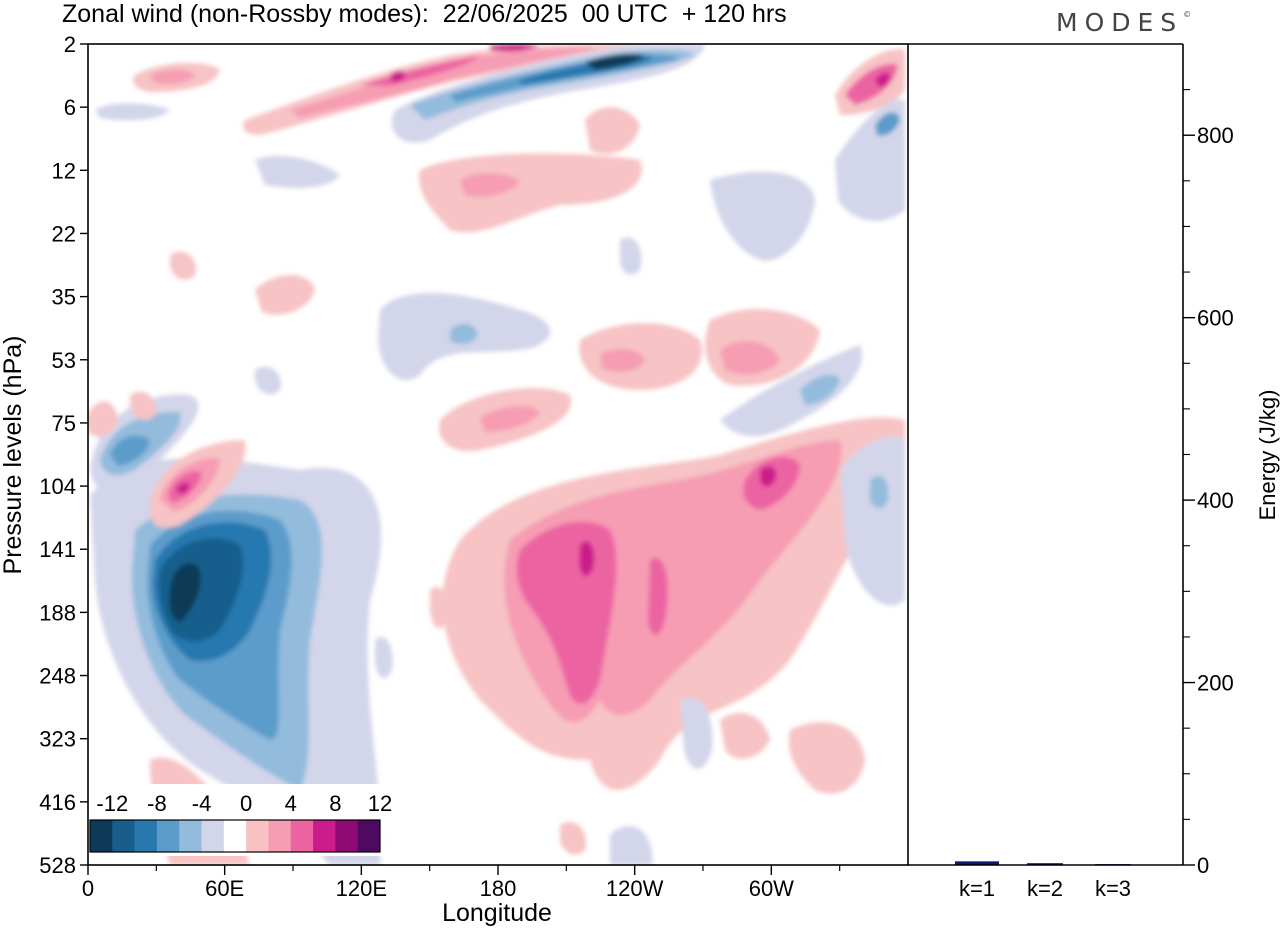  Describe the element at coordinates (464, 334) in the screenshot. I see `easterly-band-midlevel-l2` at that location.